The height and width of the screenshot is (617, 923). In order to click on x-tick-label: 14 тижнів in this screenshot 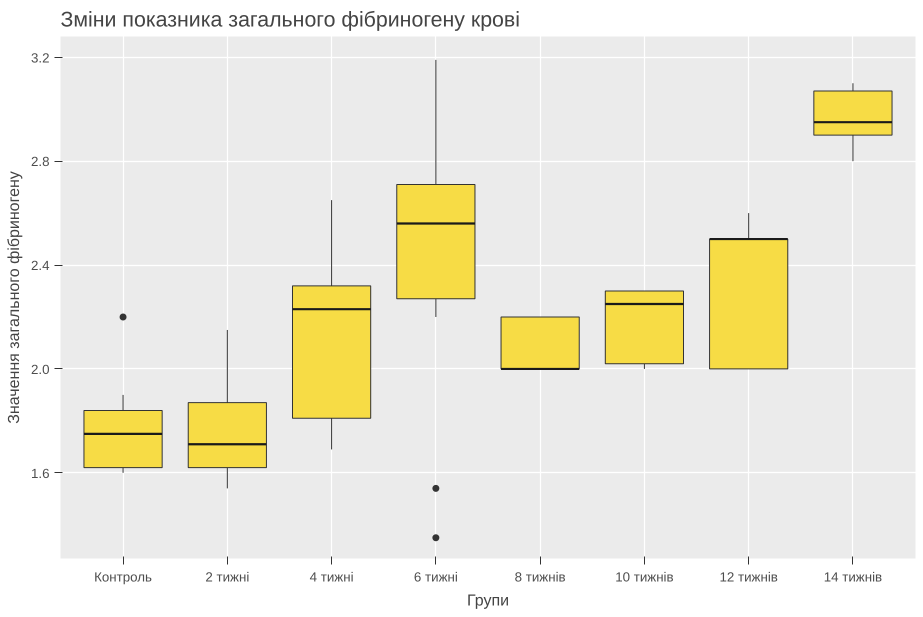, I will do `click(853, 577)`.